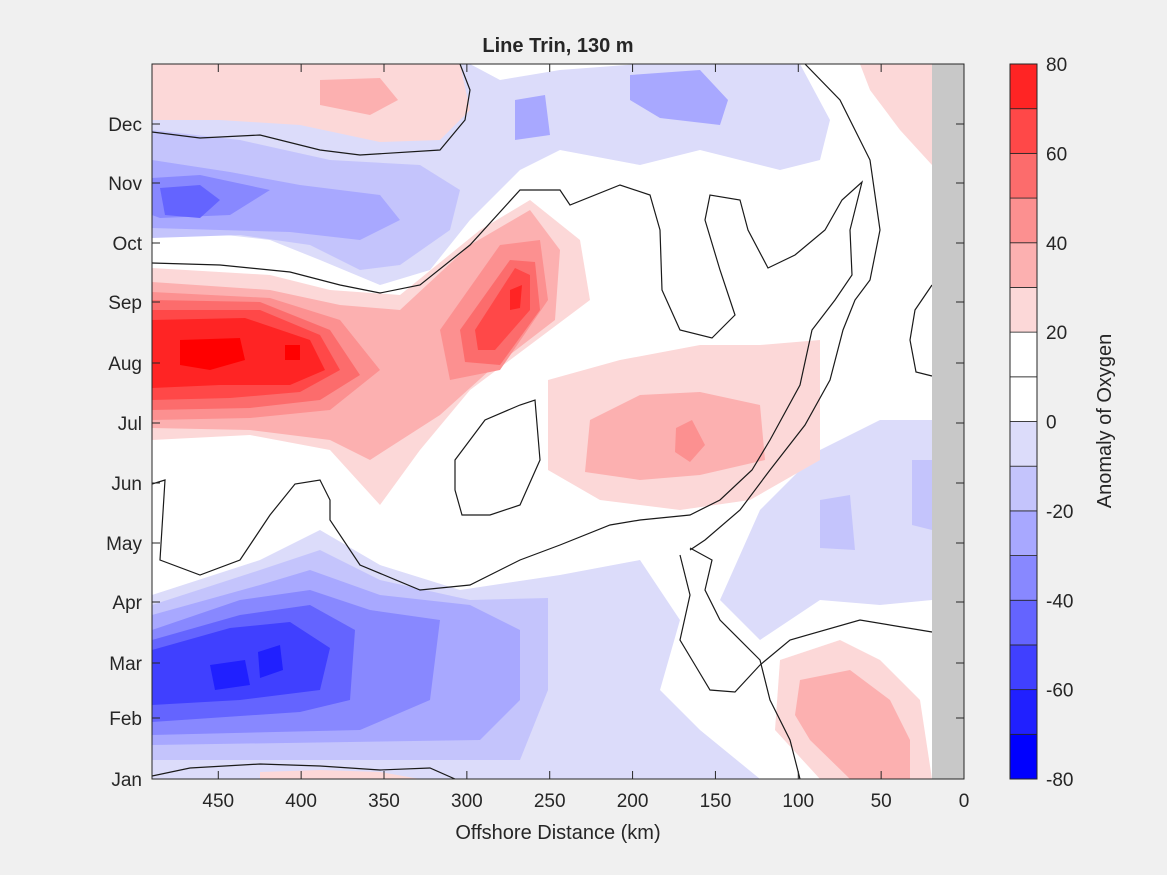 The height and width of the screenshot is (875, 1167). What do you see at coordinates (126, 780) in the screenshot?
I see `y-tick-label: Jan` at bounding box center [126, 780].